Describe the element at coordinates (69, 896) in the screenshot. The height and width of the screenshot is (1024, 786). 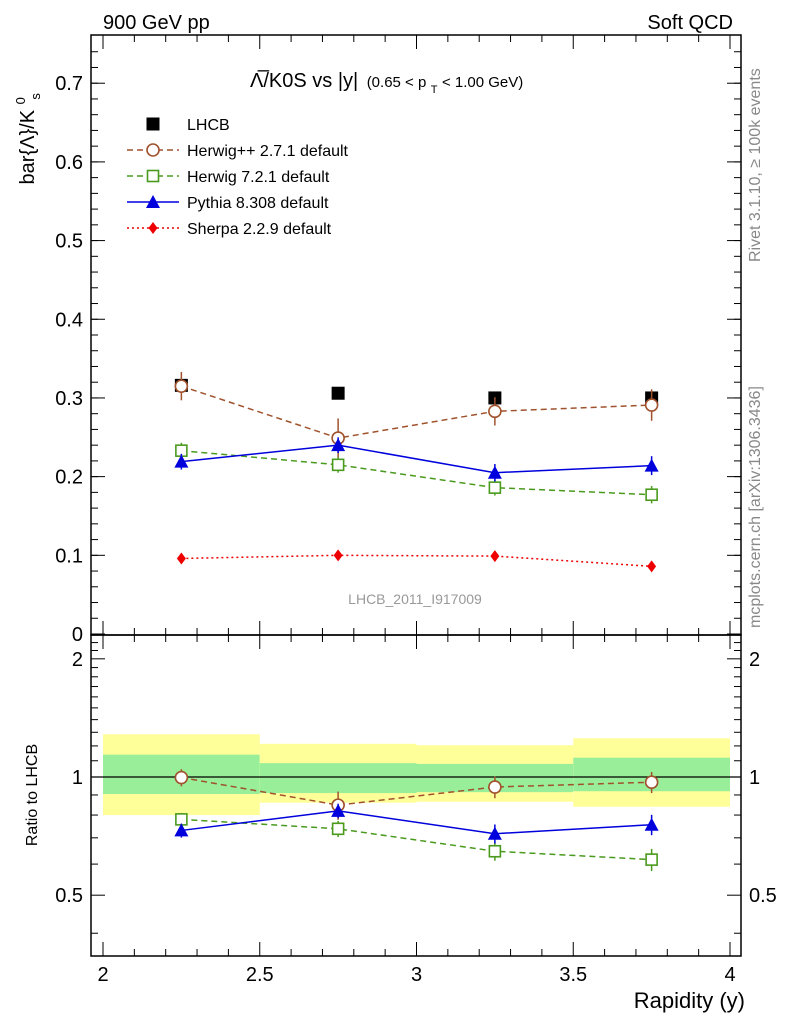
I see `ratio-ytick-label: 0.5` at that location.